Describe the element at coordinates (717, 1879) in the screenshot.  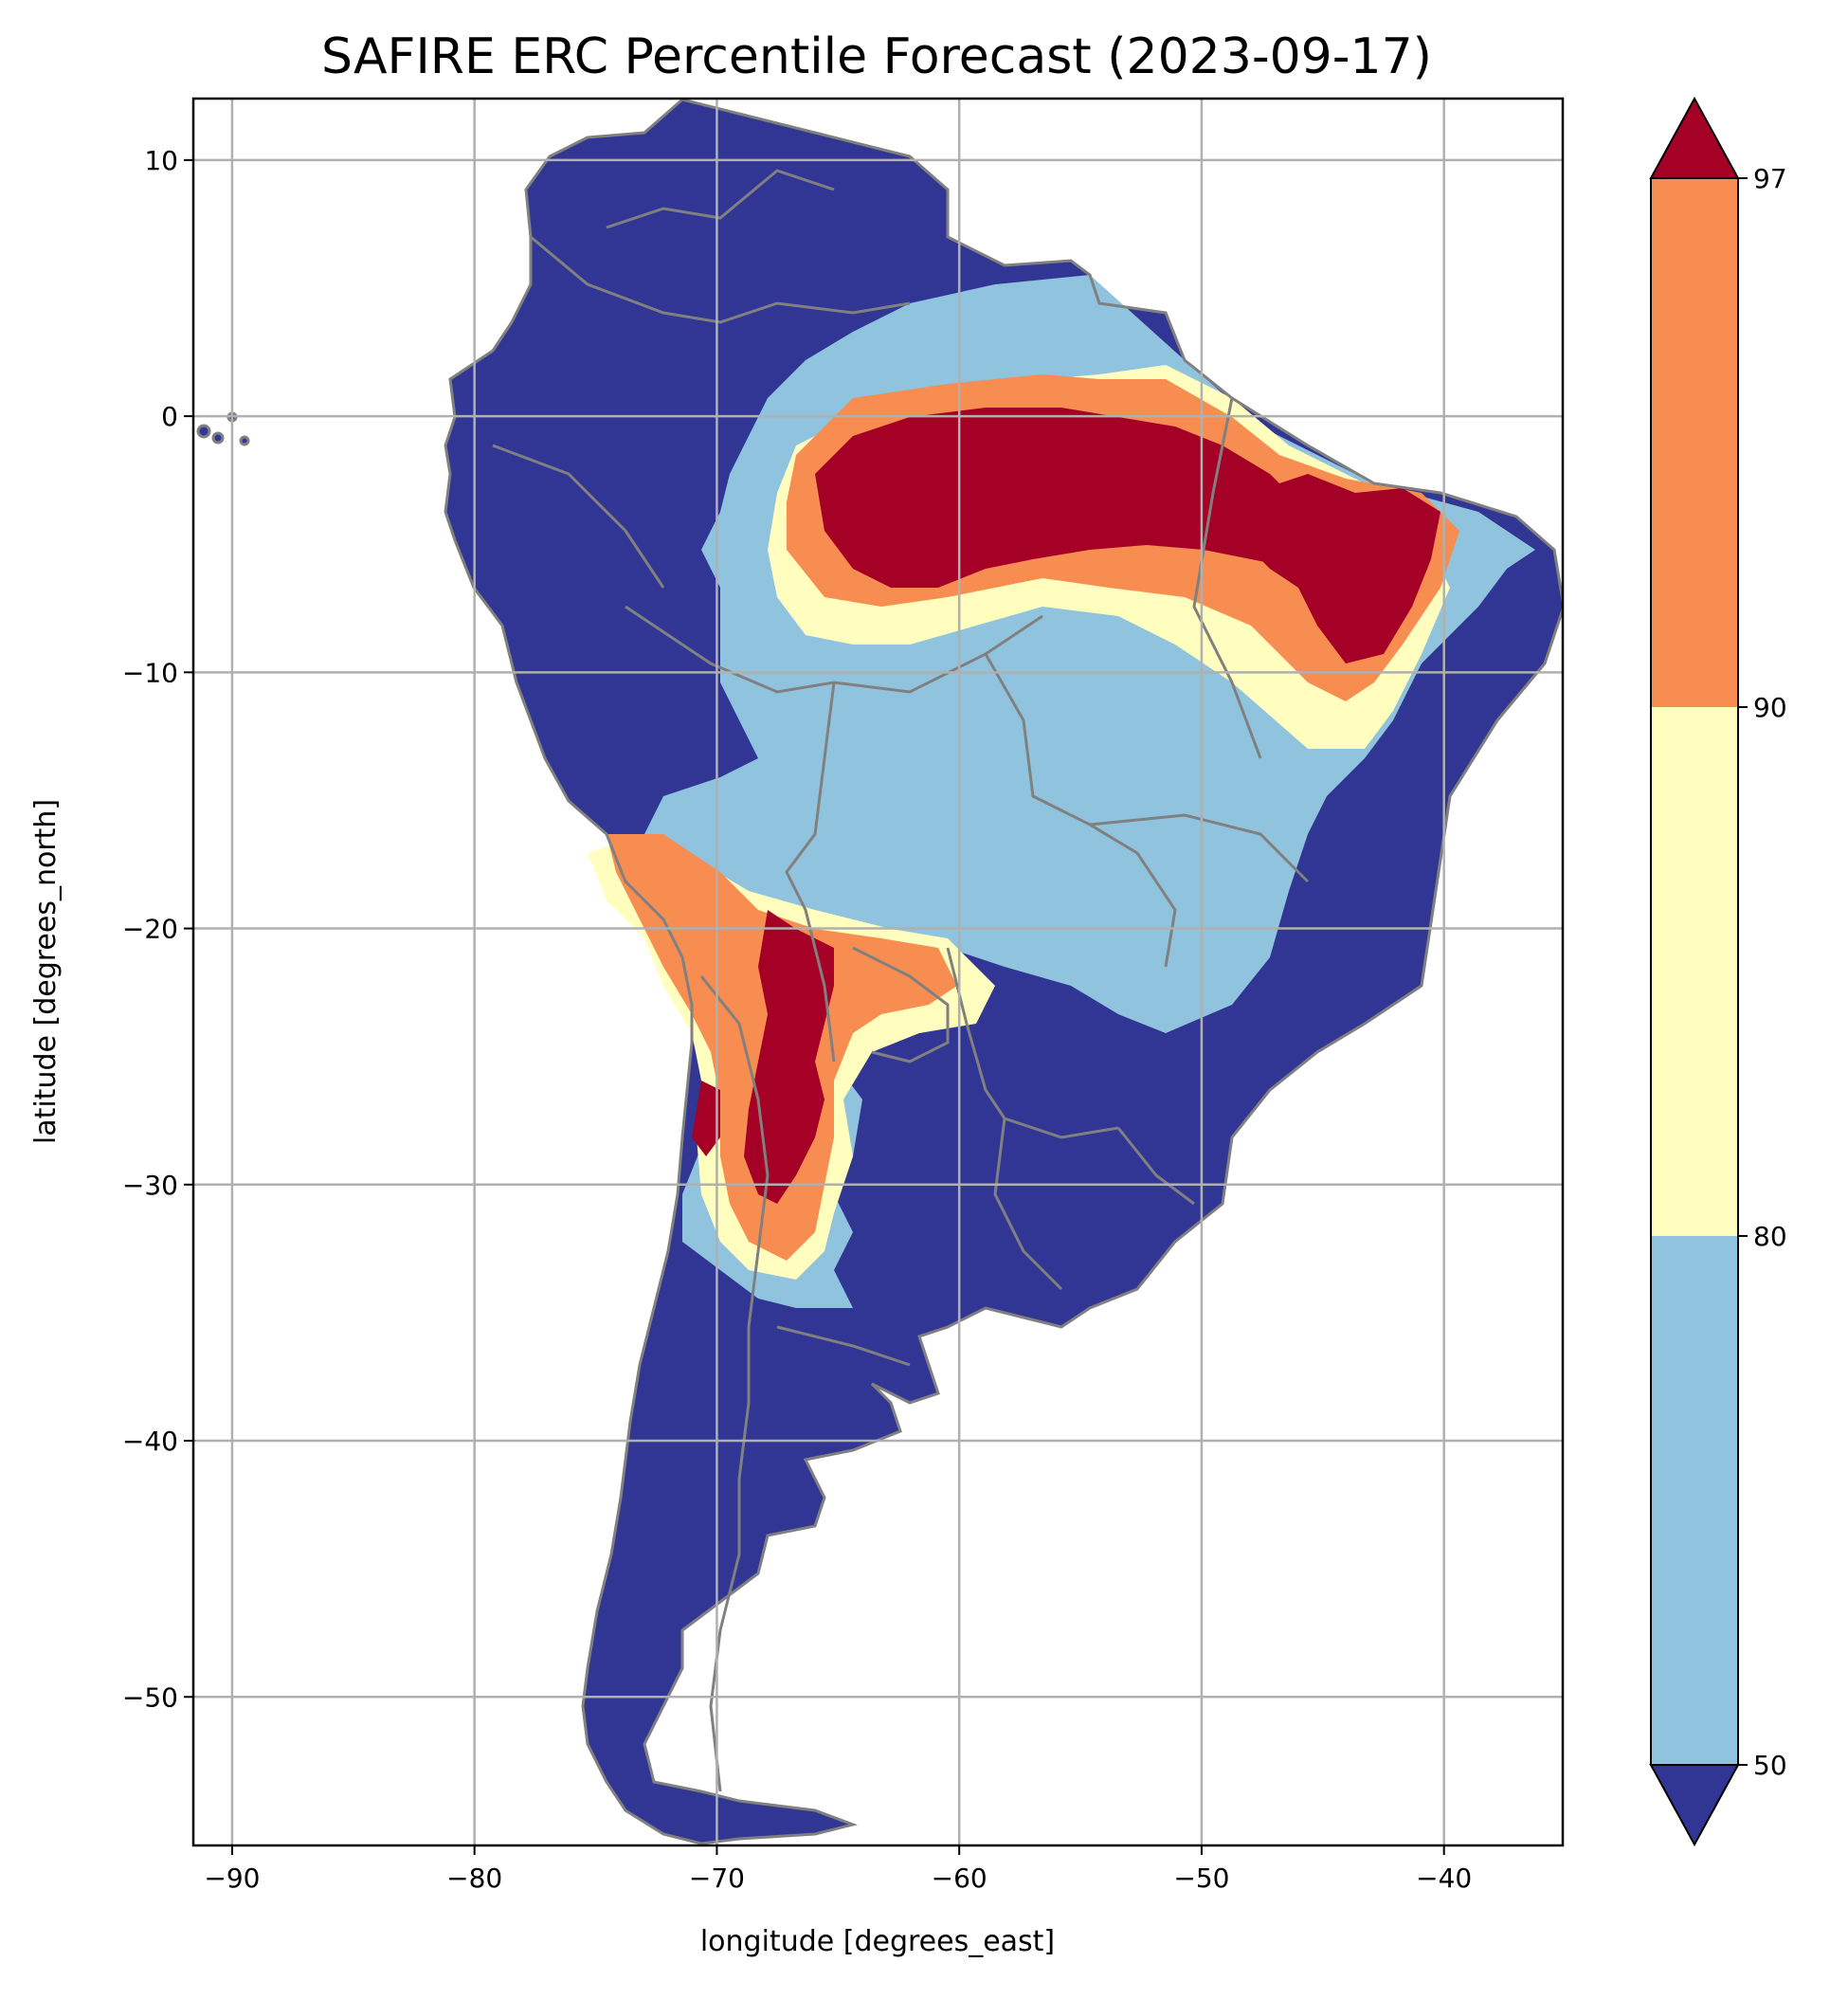
I see `x-tick-label: −70` at that location.